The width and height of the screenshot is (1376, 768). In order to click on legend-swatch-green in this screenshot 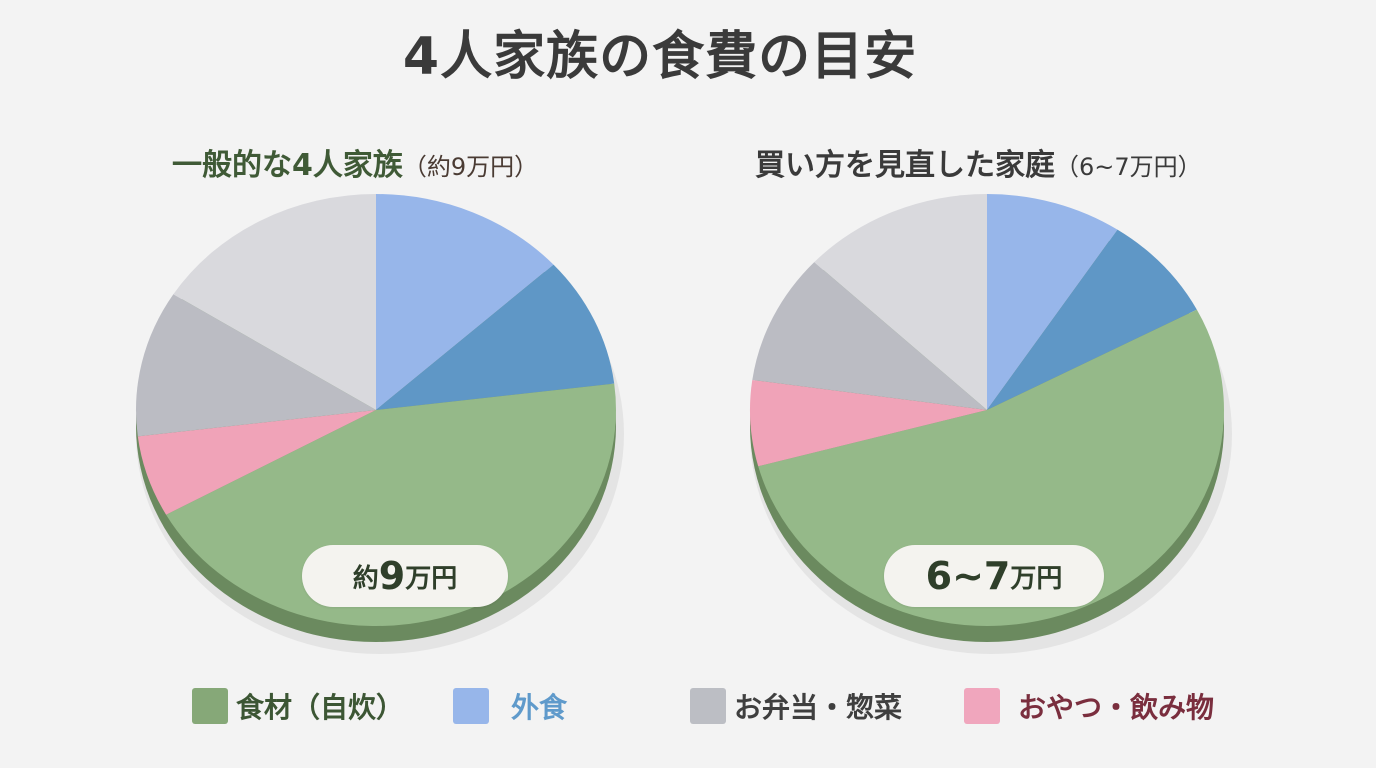, I will do `click(210, 706)`.